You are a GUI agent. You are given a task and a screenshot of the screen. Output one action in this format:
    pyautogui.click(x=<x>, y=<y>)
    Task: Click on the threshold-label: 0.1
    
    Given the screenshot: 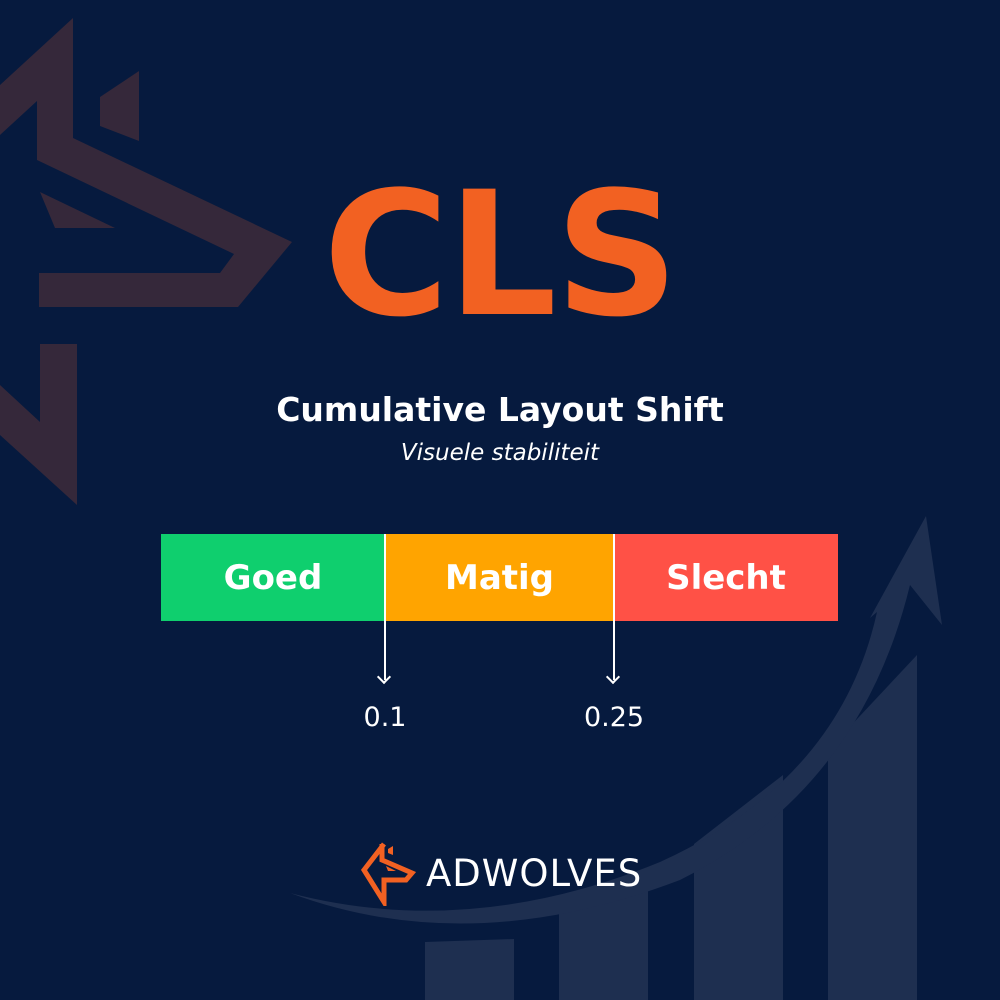 What is the action you would take?
    pyautogui.click(x=385, y=717)
    